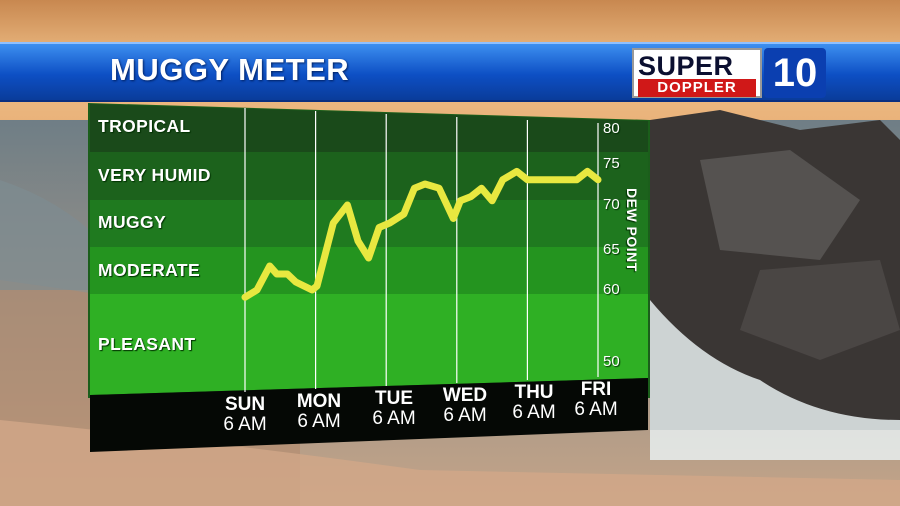 The width and height of the screenshot is (900, 506). Describe the element at coordinates (596, 389) in the screenshot. I see `xtick-day-fri: FRI` at that location.